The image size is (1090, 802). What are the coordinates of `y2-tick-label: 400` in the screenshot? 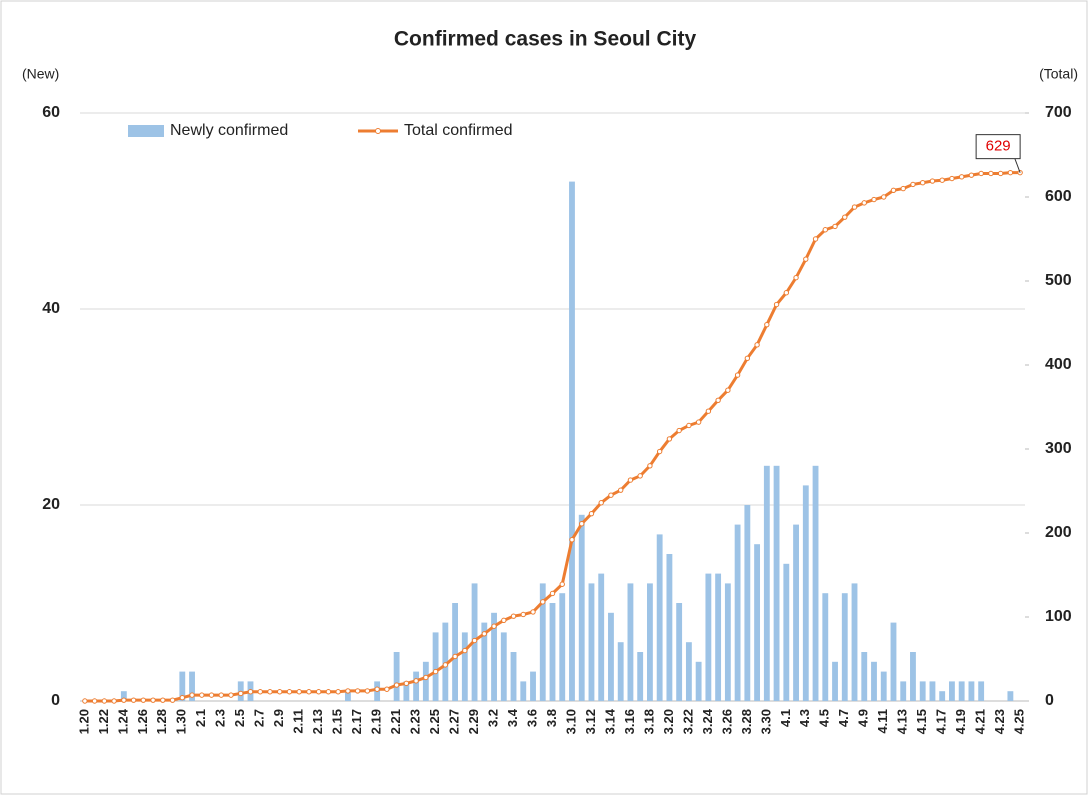 It's located at (1058, 364).